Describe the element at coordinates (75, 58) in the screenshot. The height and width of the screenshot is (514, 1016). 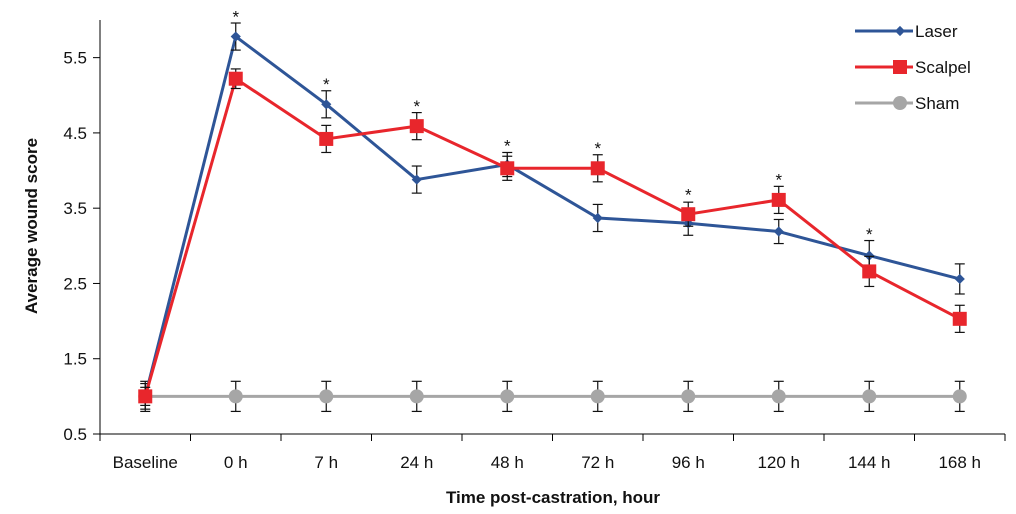
I see `y-tick-label: 5.5` at that location.